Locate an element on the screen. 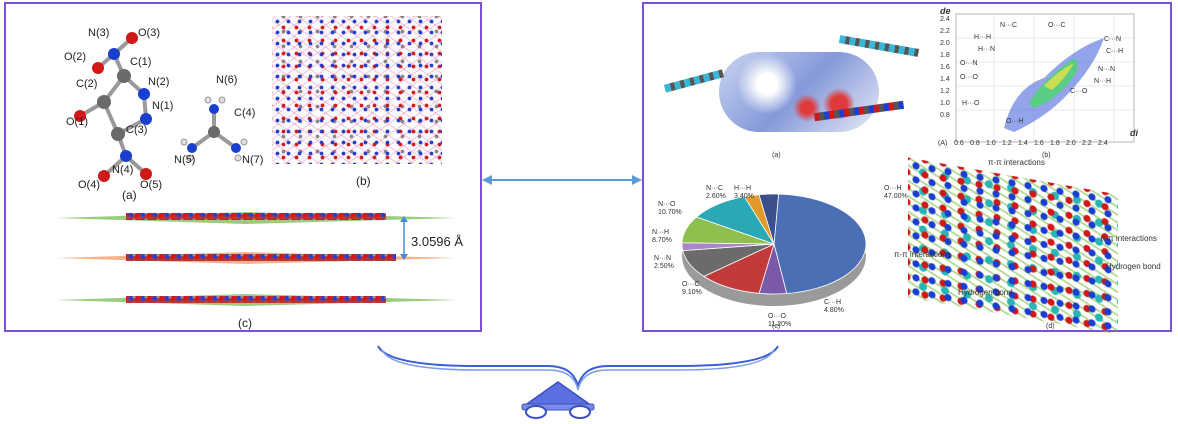  atom-label: O(4) is located at coordinates (89, 185).